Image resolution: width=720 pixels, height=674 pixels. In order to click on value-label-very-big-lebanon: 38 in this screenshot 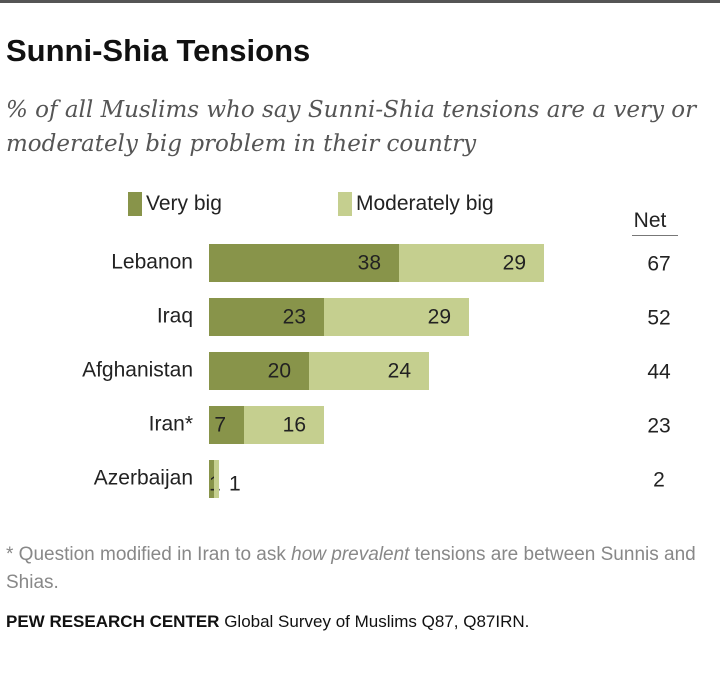, I will do `click(369, 263)`.